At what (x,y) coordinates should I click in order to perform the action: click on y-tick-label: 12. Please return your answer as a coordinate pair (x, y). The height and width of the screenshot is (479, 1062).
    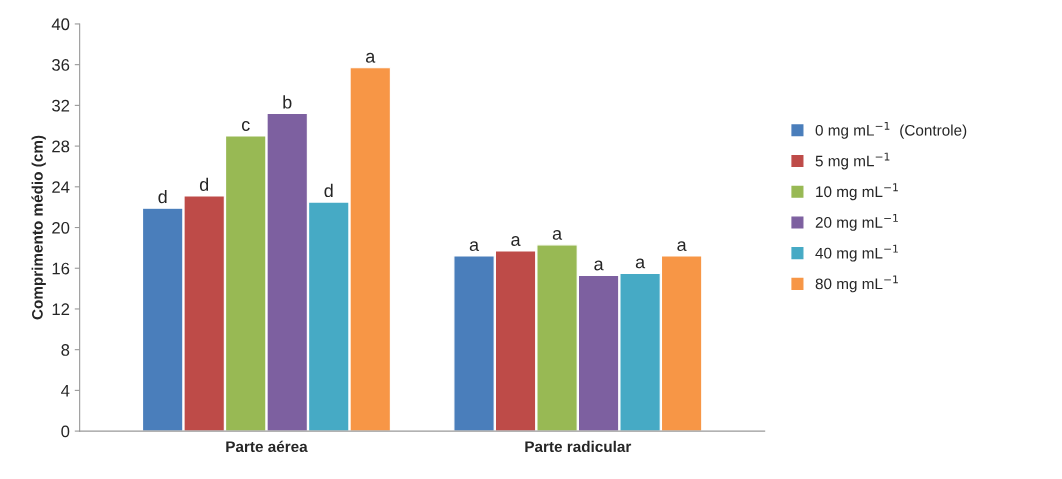
    Looking at the image, I should click on (61, 309).